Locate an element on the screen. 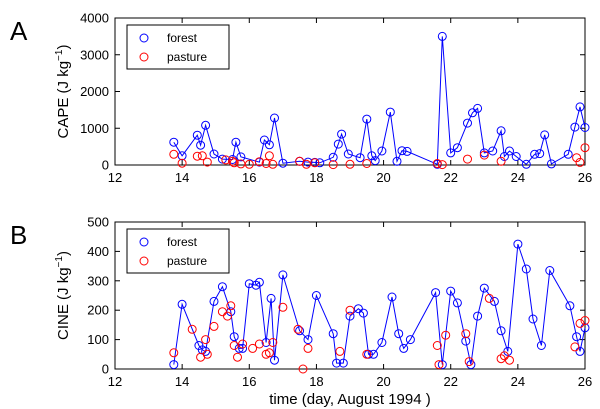 The height and width of the screenshot is (409, 600). y-tick-label: 200 is located at coordinates (98, 310).